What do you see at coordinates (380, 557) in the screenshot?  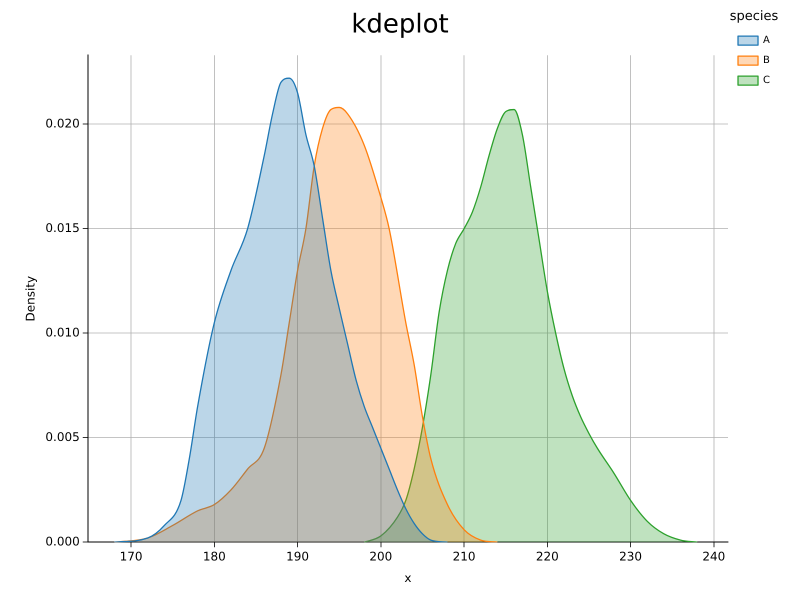 I see `x-tick-label: 200` at bounding box center [380, 557].